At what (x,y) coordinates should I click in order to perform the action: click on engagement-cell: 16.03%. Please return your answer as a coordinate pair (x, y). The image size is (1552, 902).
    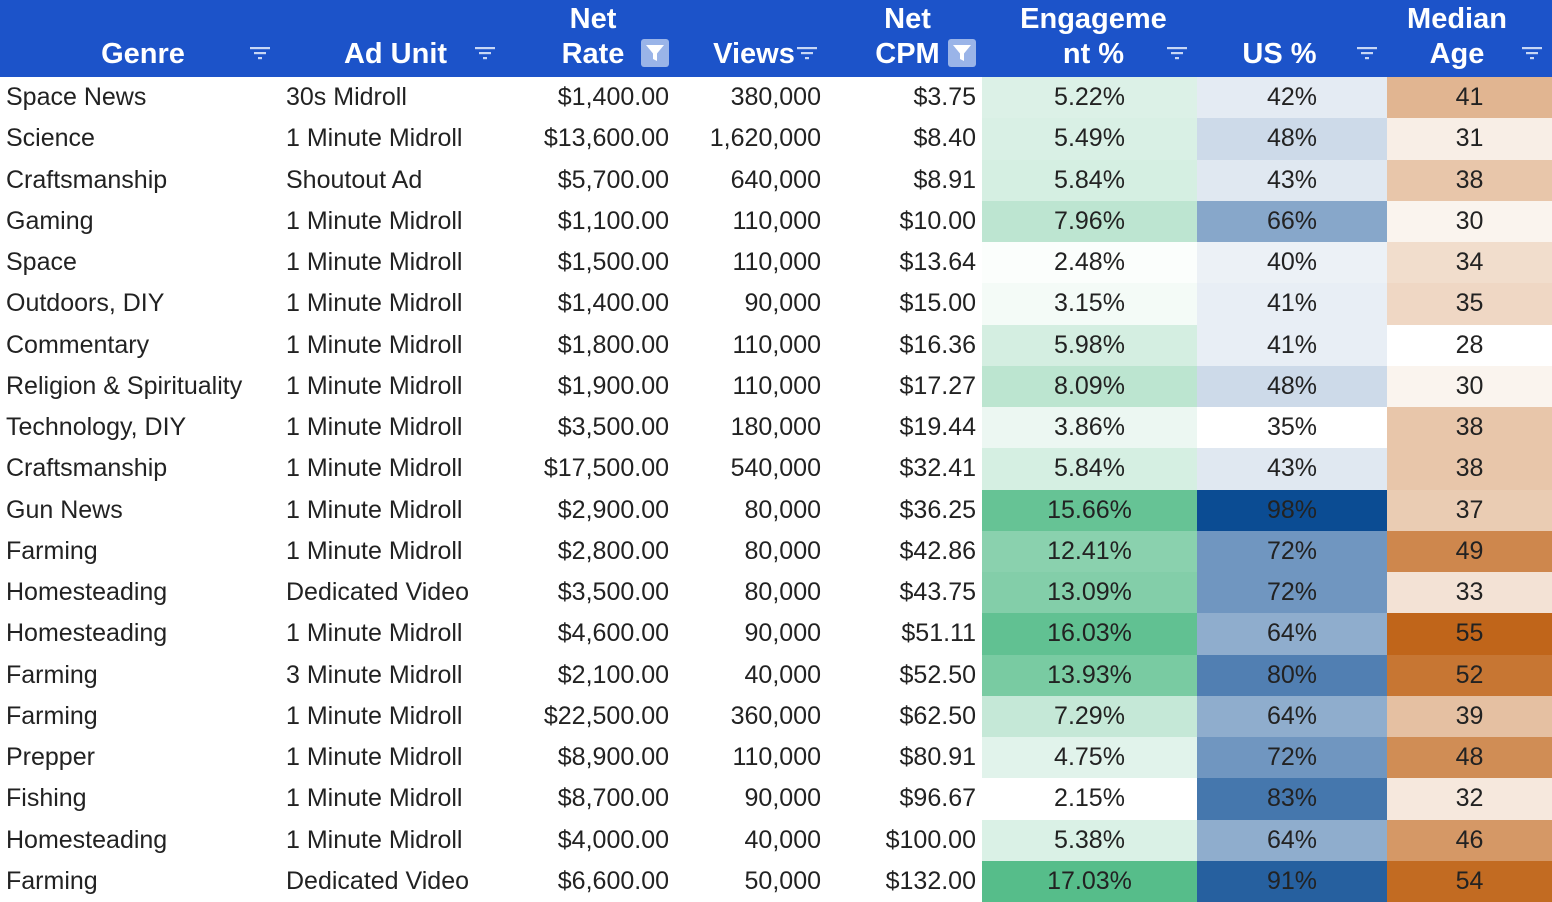
    Looking at the image, I should click on (1089, 634).